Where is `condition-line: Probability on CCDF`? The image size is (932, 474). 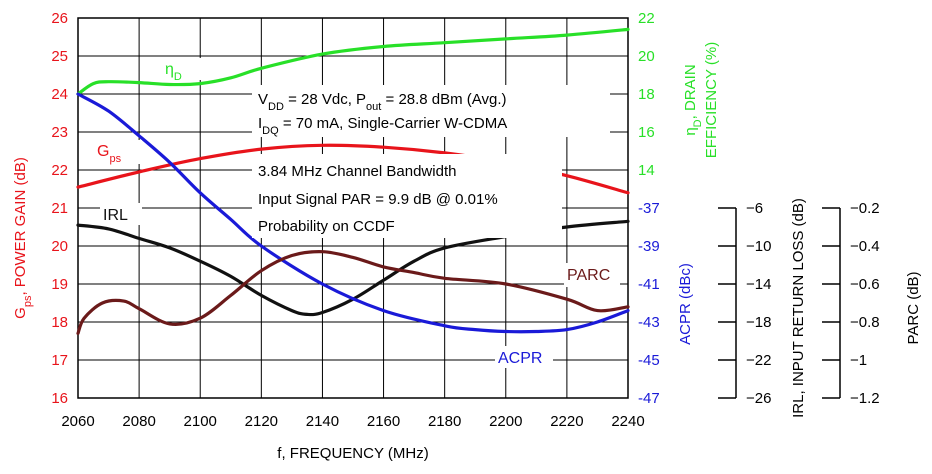
condition-line: Probability on CCDF is located at coordinates (326, 226).